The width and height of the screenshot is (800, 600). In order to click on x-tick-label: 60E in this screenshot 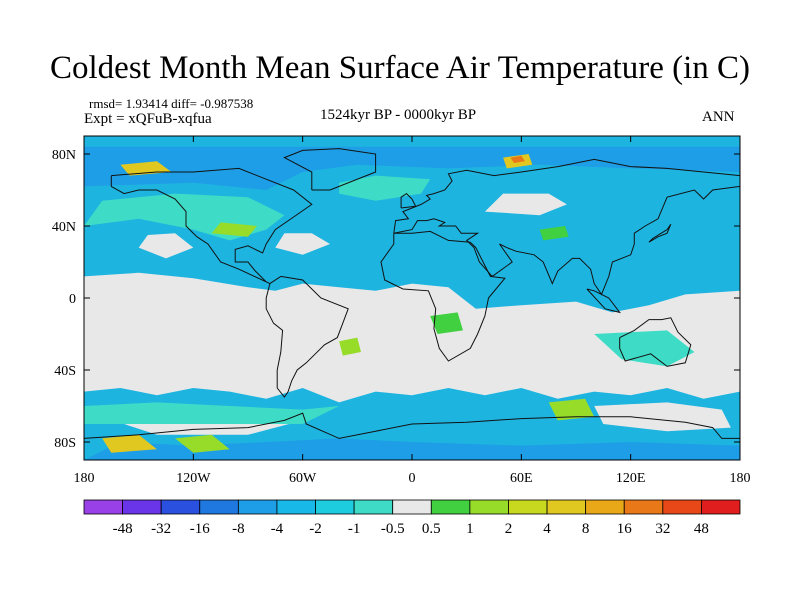, I will do `click(521, 478)`.